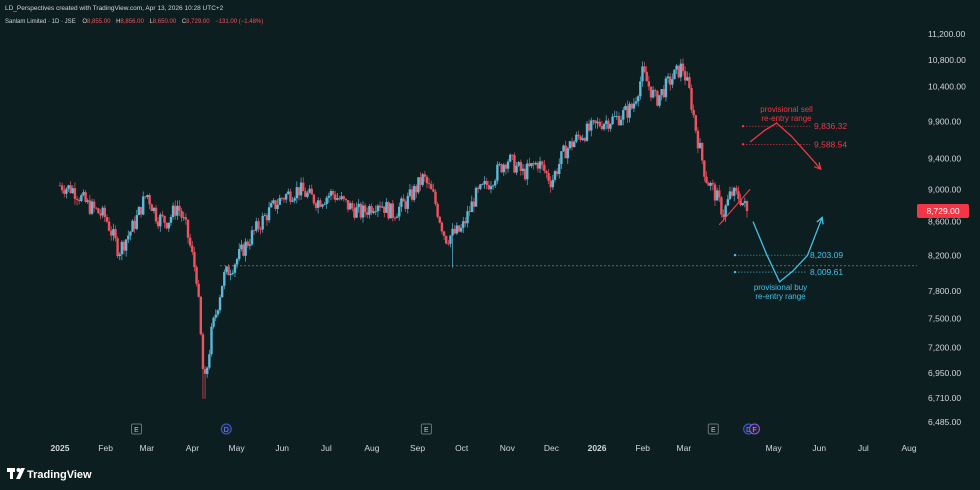 The image size is (980, 490). I want to click on sell-label-line1: provisional sell, so click(786, 109).